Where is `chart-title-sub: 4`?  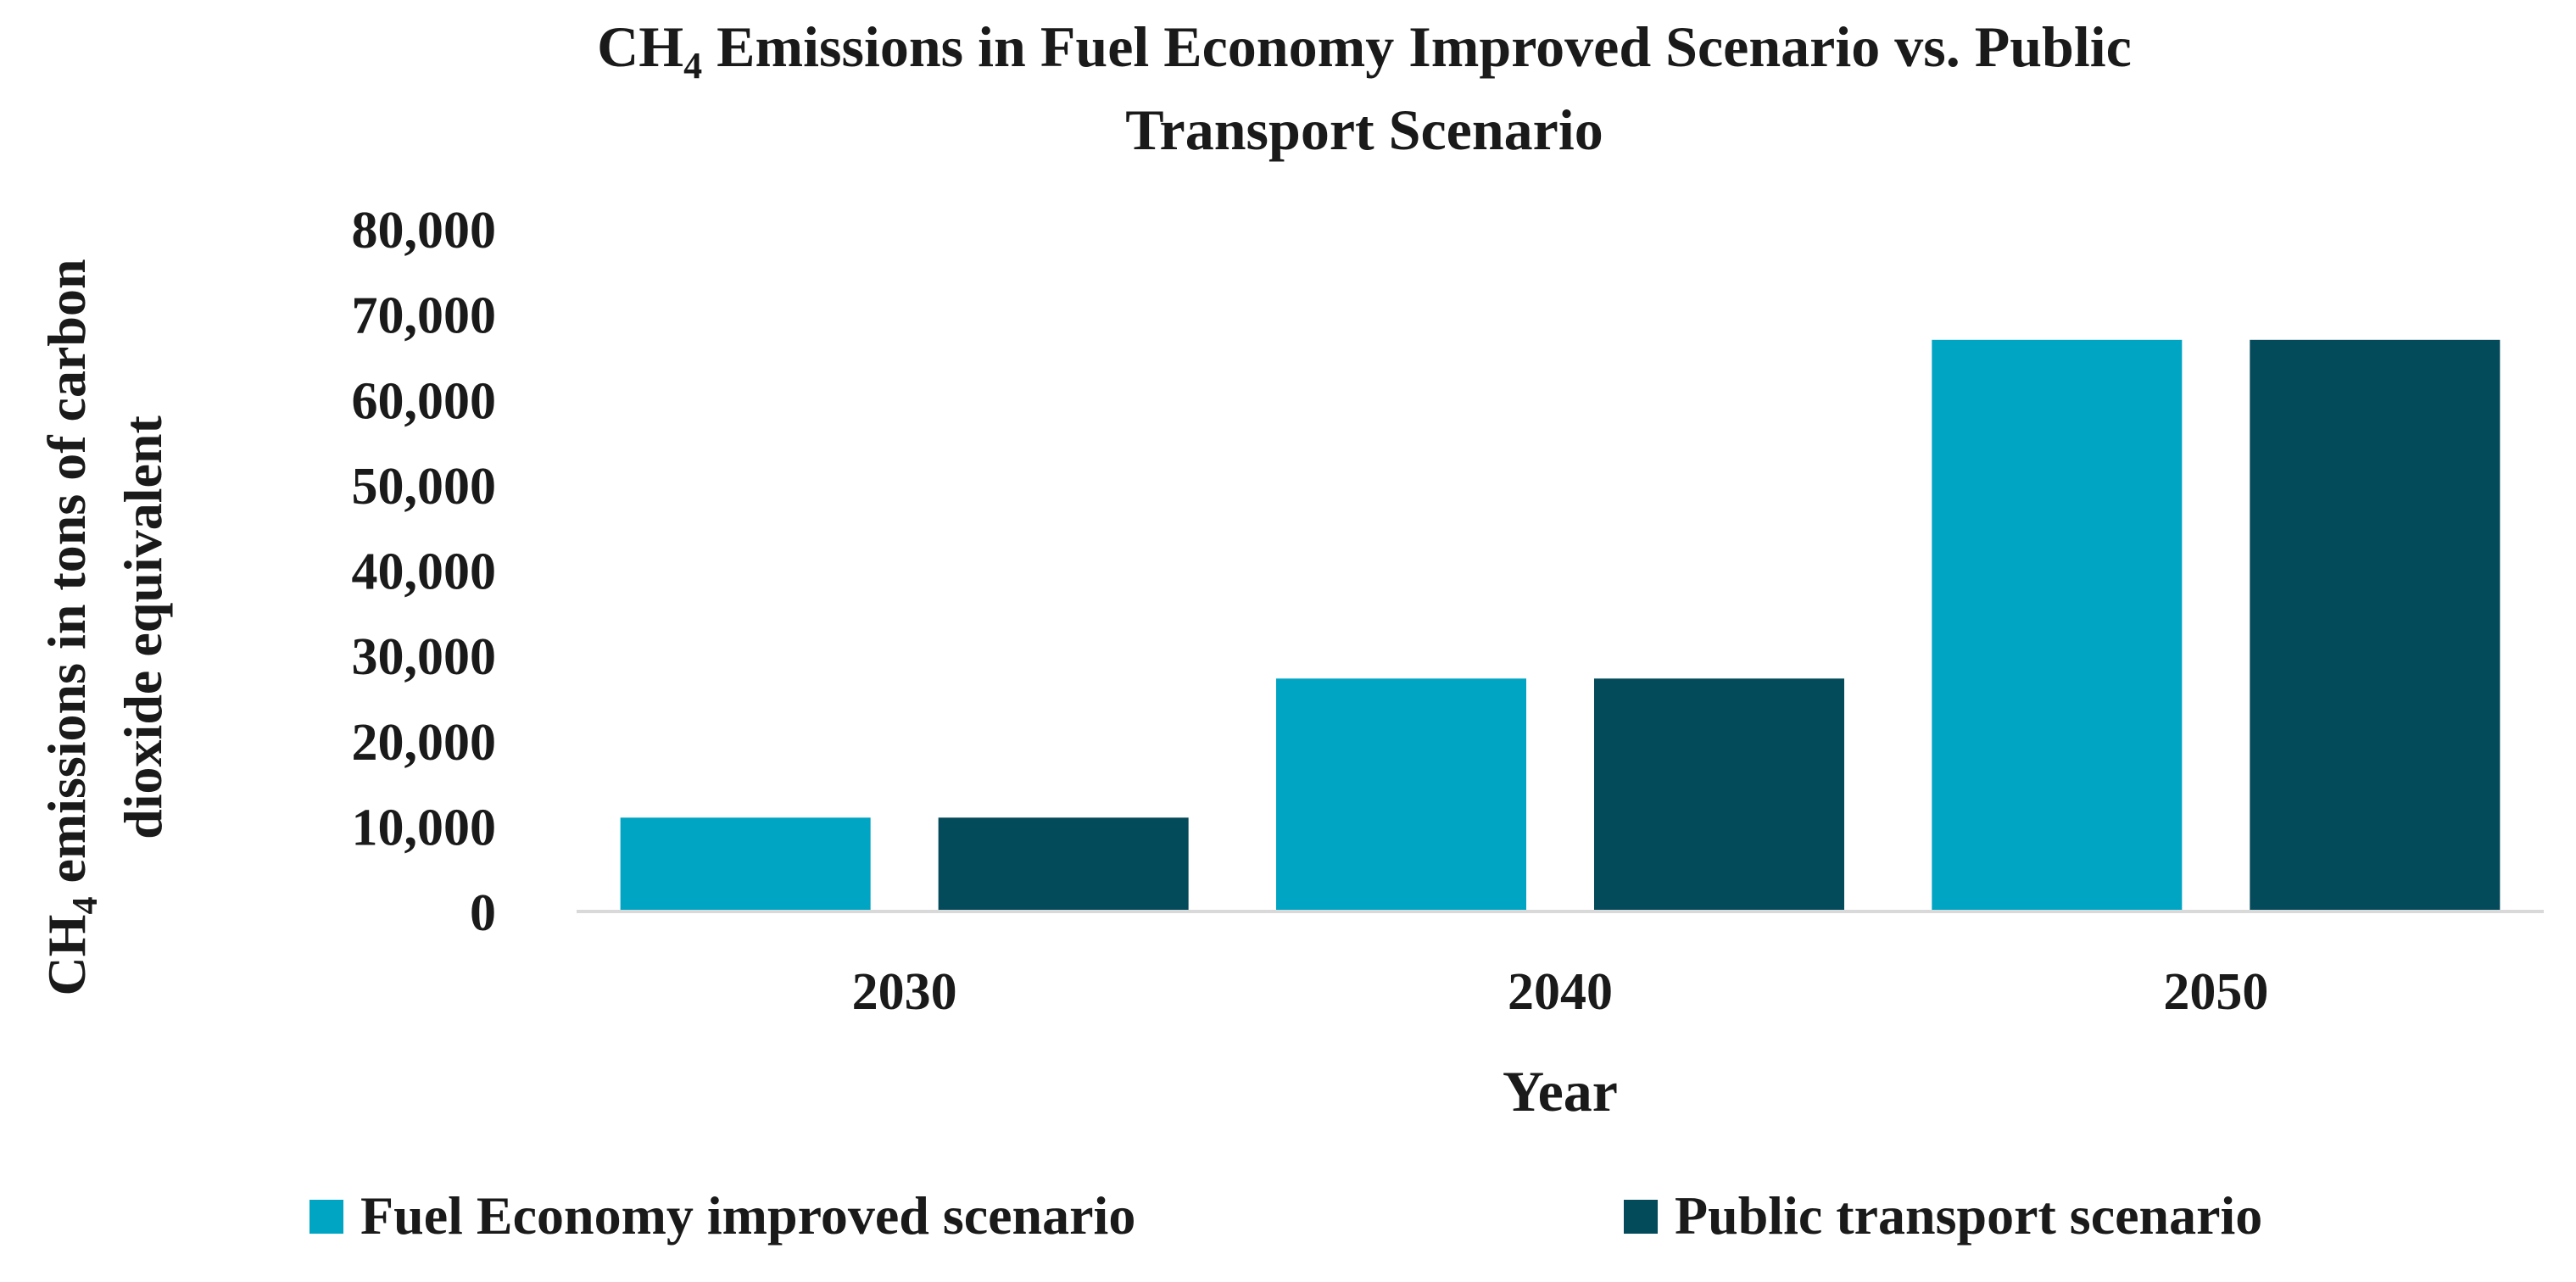 chart-title-sub: 4 is located at coordinates (692, 65).